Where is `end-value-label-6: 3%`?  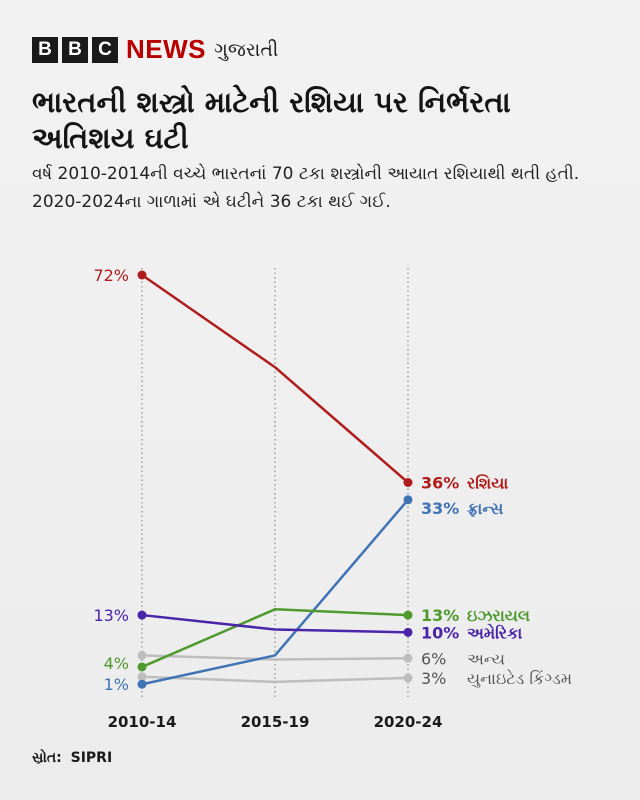 end-value-label-6: 3% is located at coordinates (433, 678).